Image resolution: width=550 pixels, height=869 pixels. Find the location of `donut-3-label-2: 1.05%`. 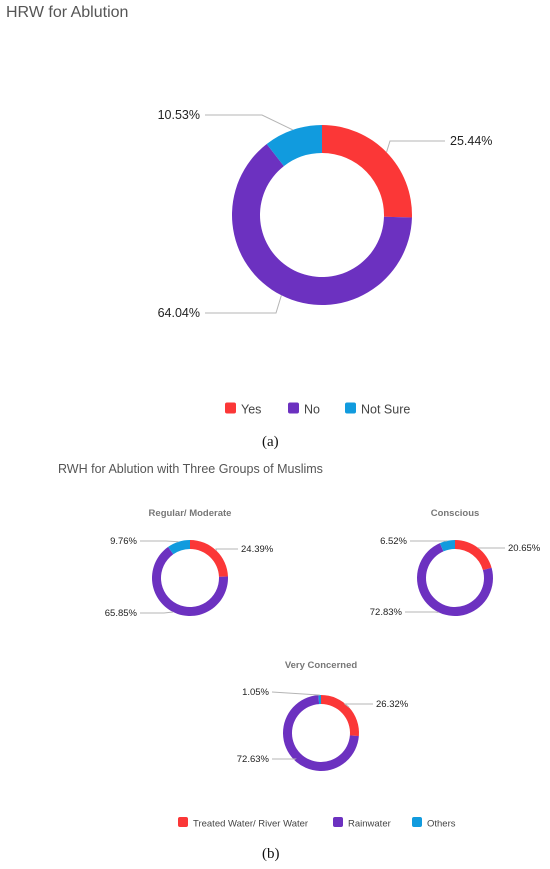

donut-3-label-2: 1.05% is located at coordinates (255, 692).